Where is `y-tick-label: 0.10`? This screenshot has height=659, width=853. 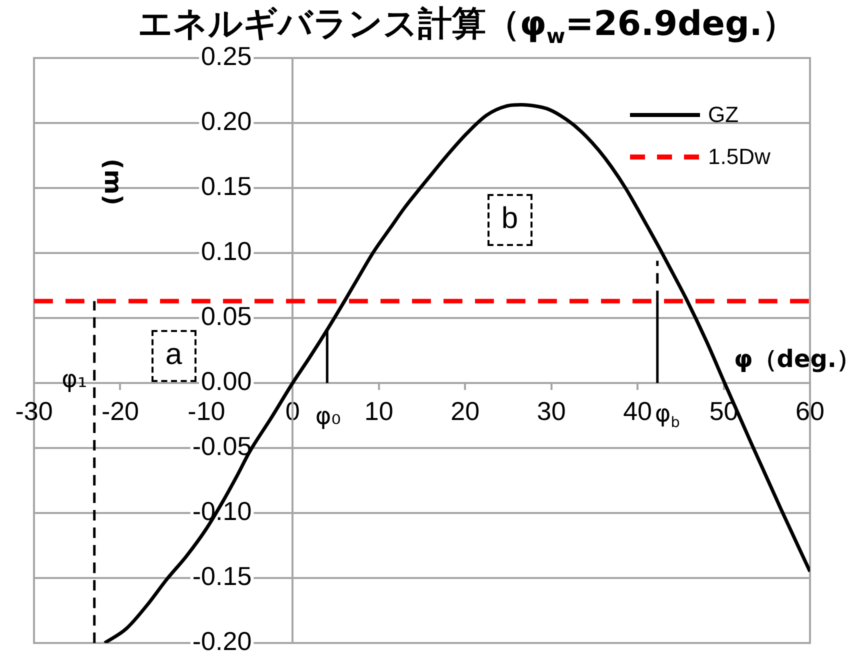
y-tick-label: 0.10 is located at coordinates (226, 251).